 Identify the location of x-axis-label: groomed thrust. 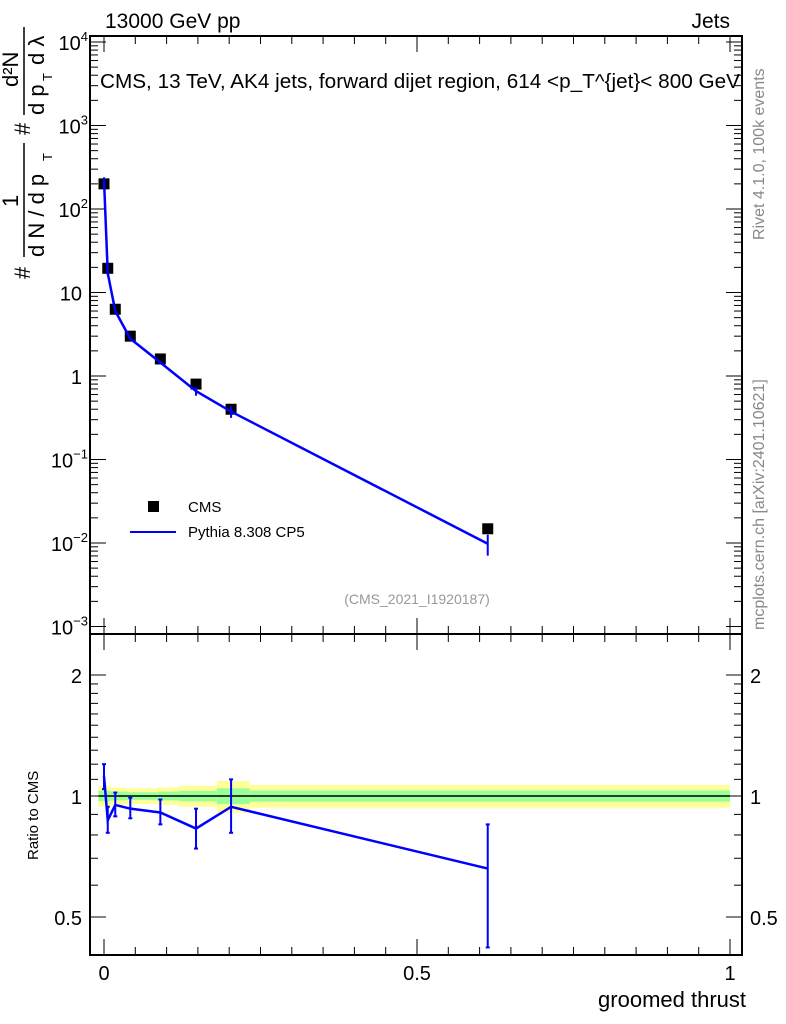
(672, 999).